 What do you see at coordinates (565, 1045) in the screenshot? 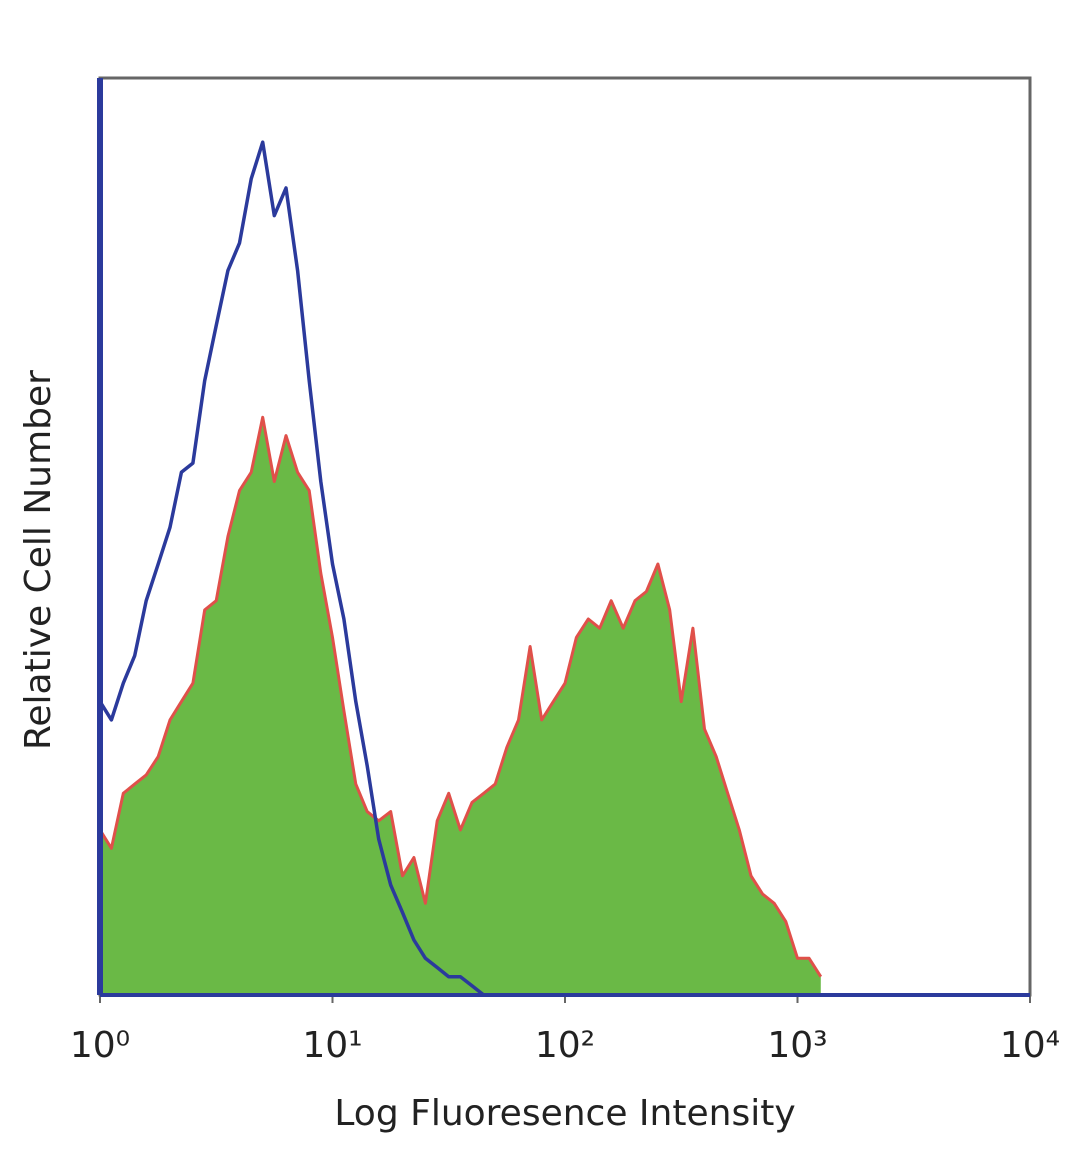
I see `x-tick-label: 10²` at bounding box center [565, 1045].